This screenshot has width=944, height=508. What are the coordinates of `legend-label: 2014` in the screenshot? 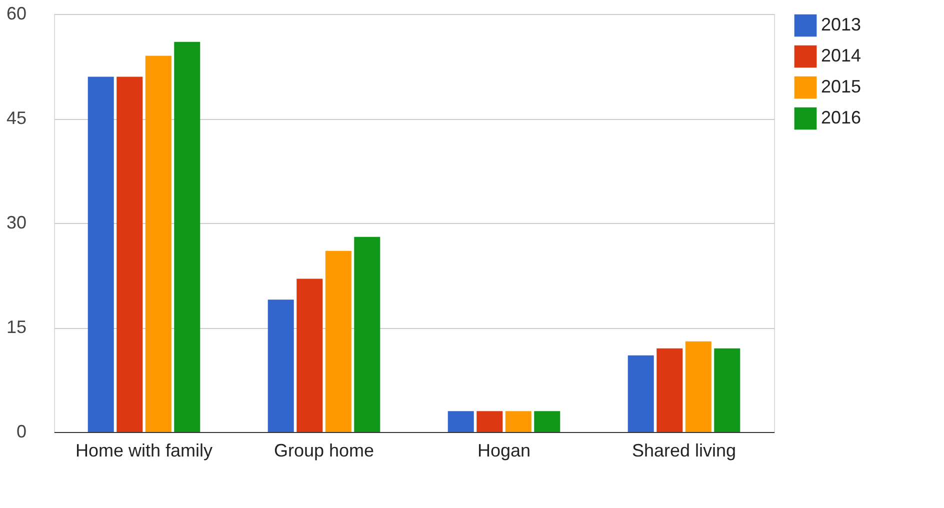 It's located at (841, 56).